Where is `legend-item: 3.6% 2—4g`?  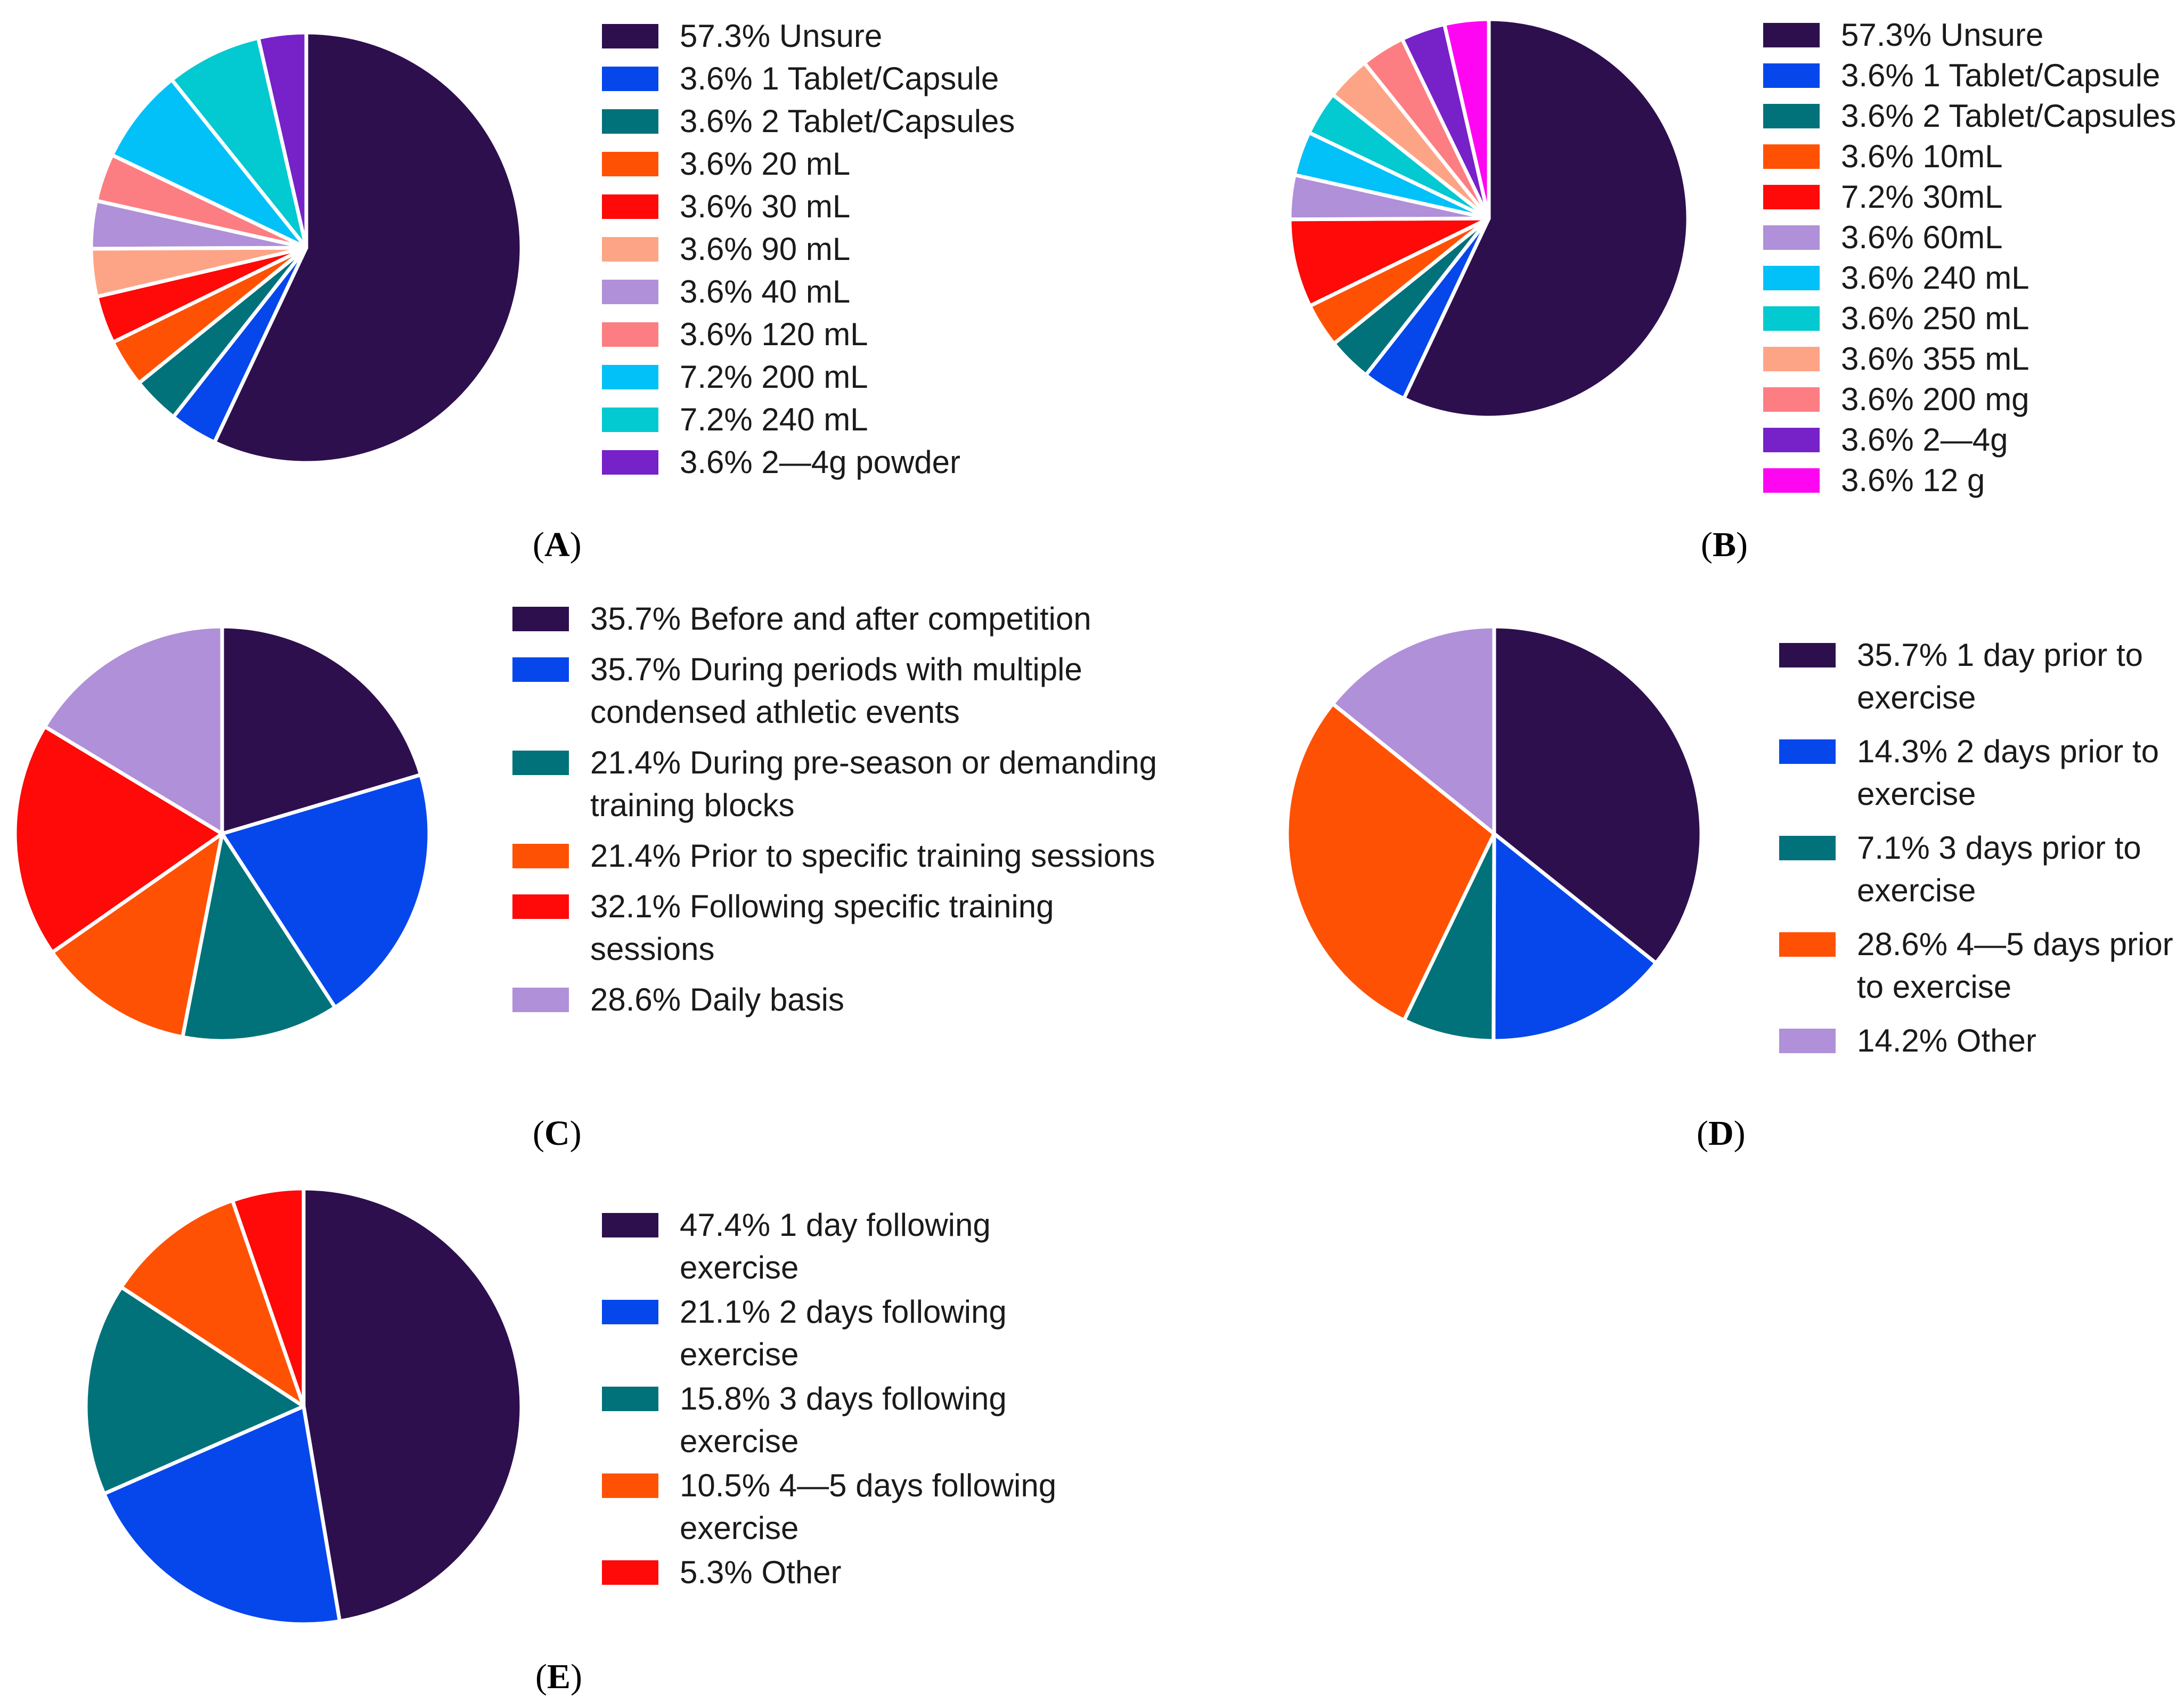 legend-item: 3.6% 2—4g is located at coordinates (1974, 440).